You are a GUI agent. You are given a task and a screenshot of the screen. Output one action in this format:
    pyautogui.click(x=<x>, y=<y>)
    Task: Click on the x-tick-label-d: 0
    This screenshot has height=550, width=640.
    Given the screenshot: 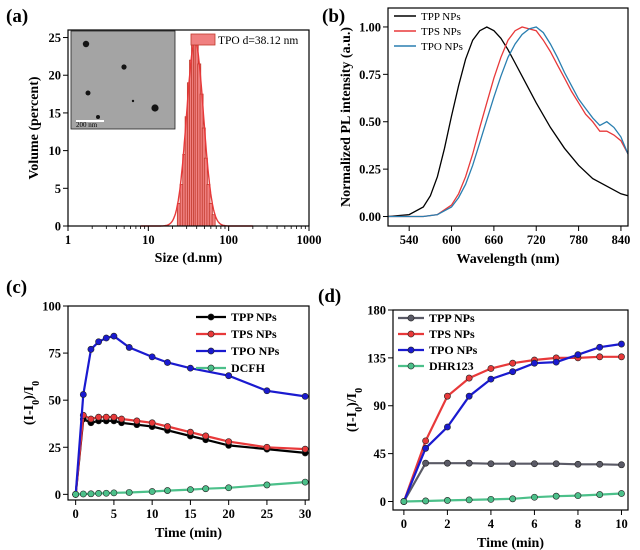 What is the action you would take?
    pyautogui.click(x=404, y=524)
    